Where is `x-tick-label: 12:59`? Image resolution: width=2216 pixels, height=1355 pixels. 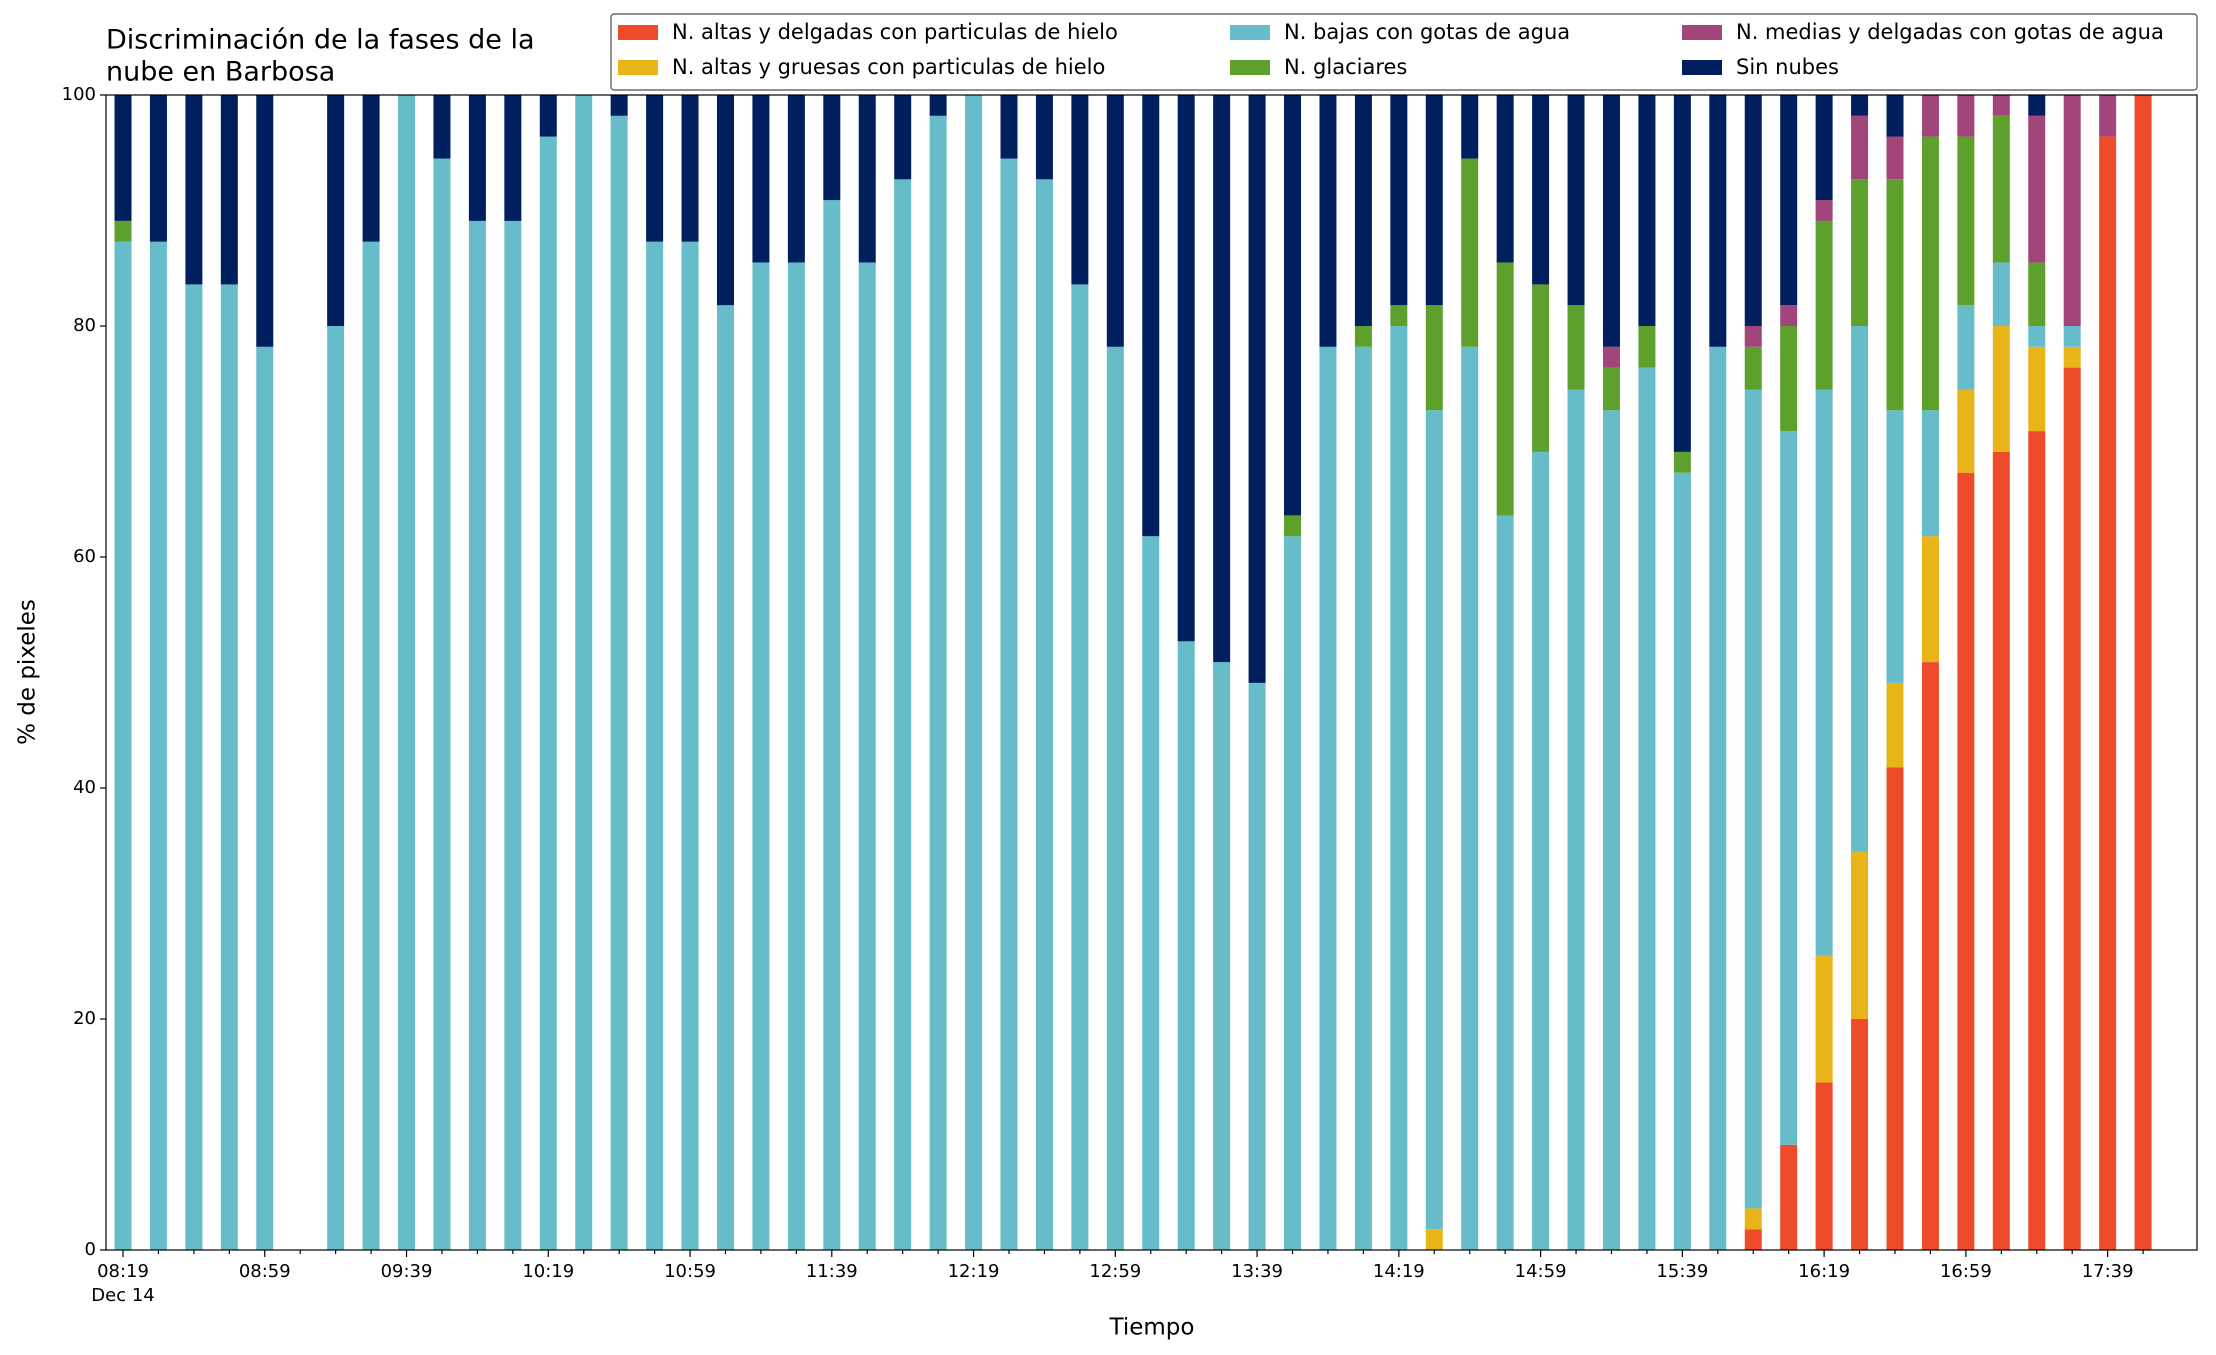 x-tick-label: 12:59 is located at coordinates (1115, 1271).